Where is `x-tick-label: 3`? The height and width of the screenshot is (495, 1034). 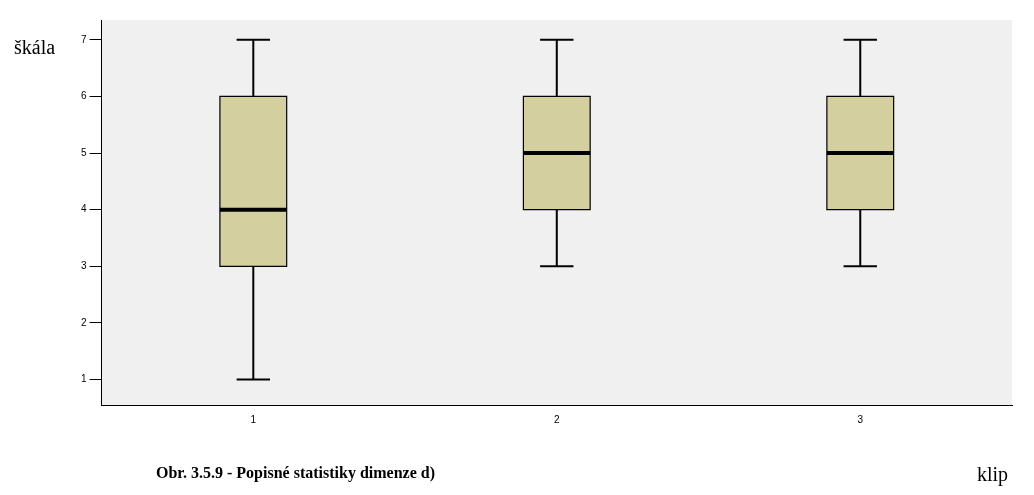 x-tick-label: 3 is located at coordinates (860, 419).